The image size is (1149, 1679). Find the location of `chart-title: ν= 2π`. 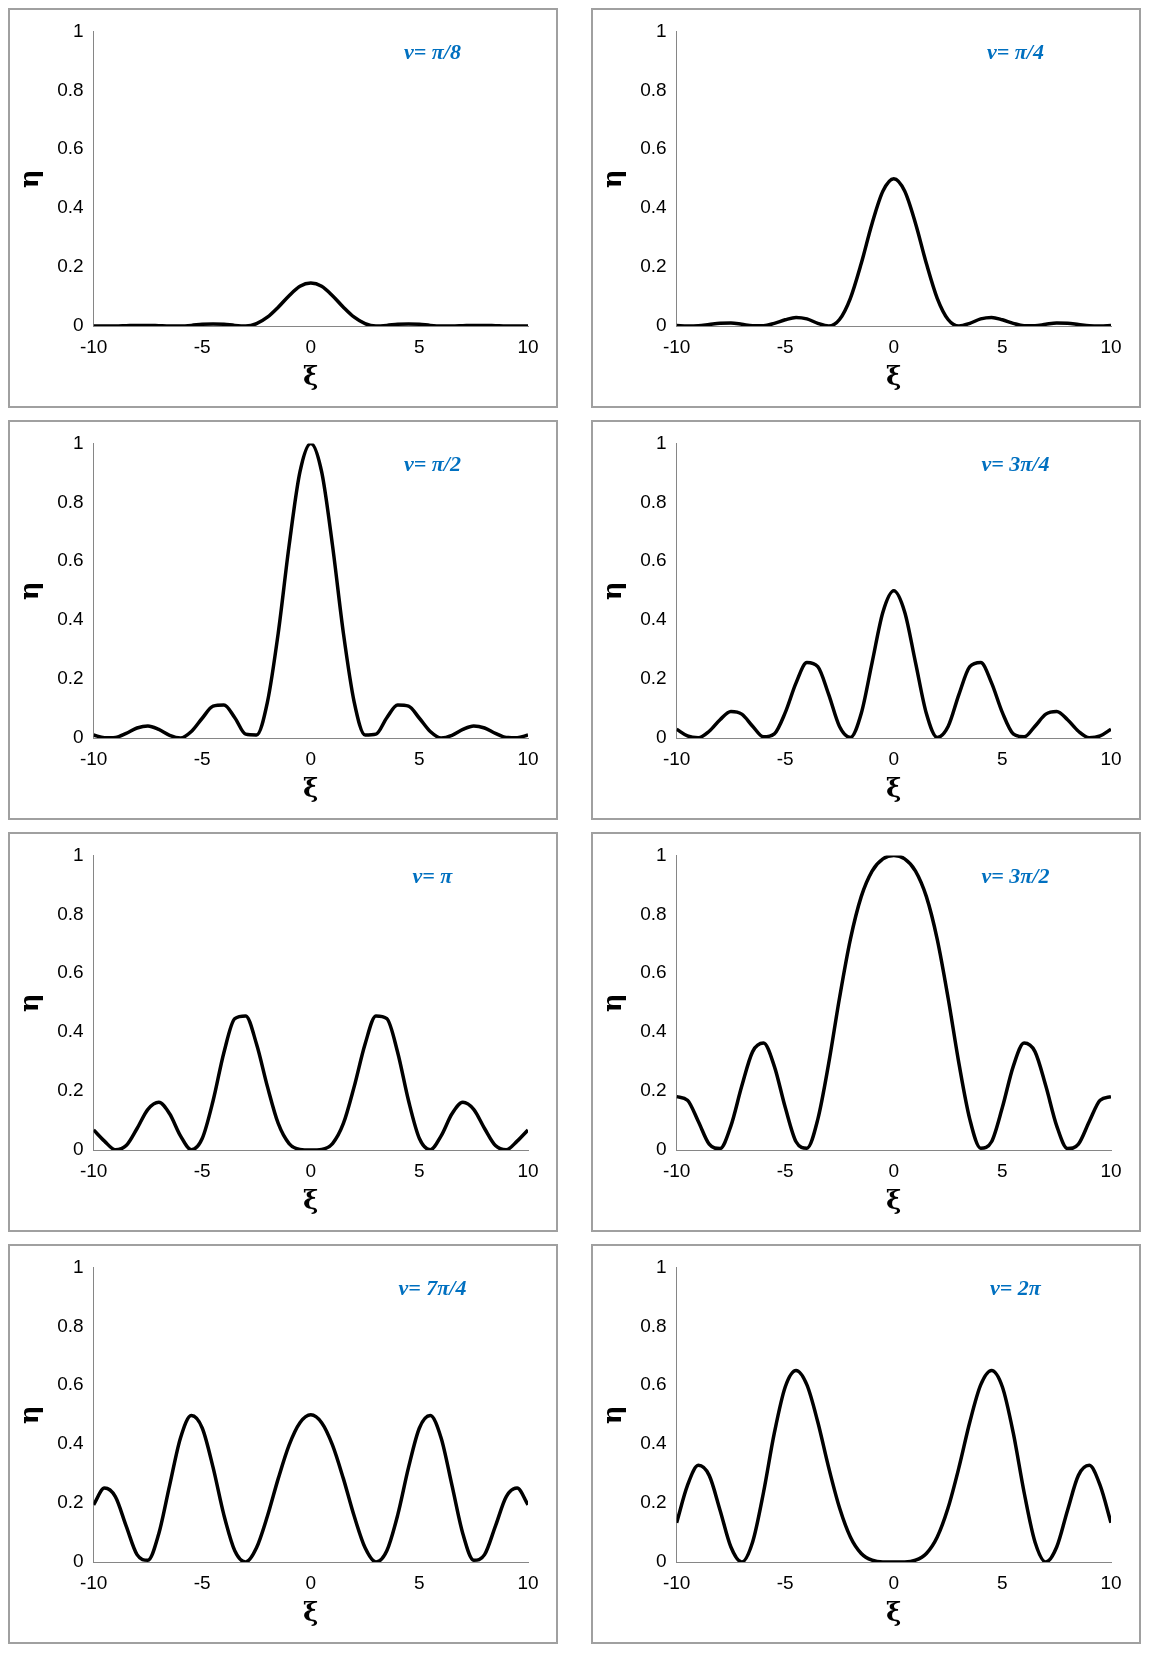

chart-title: ν= 2π is located at coordinates (1016, 1288).